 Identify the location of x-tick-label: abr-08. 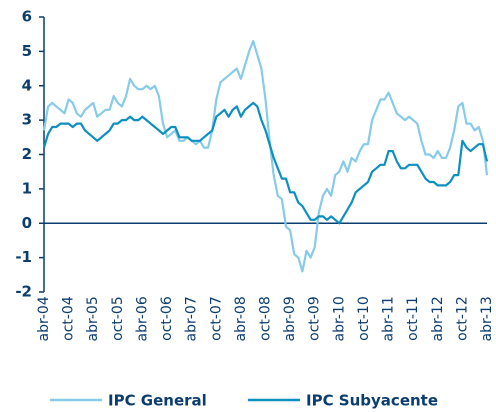
(241, 318).